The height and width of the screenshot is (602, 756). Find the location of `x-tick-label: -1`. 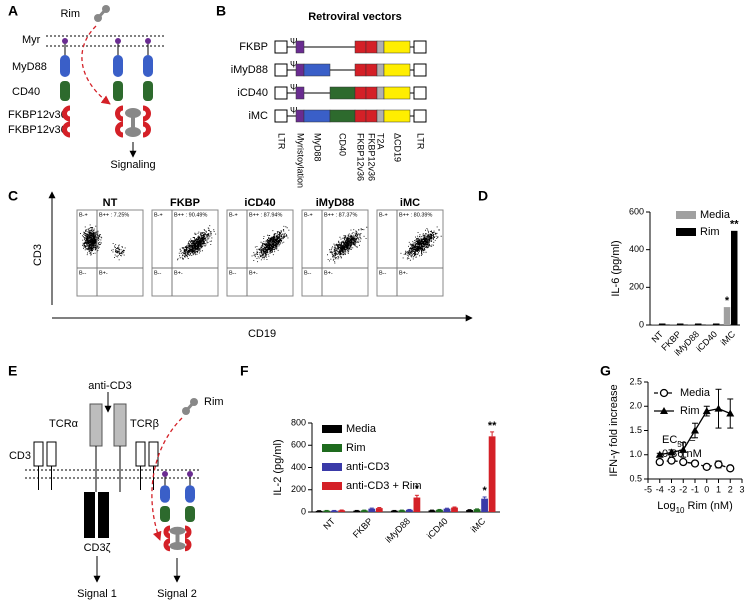

x-tick-label: -1 is located at coordinates (695, 489).